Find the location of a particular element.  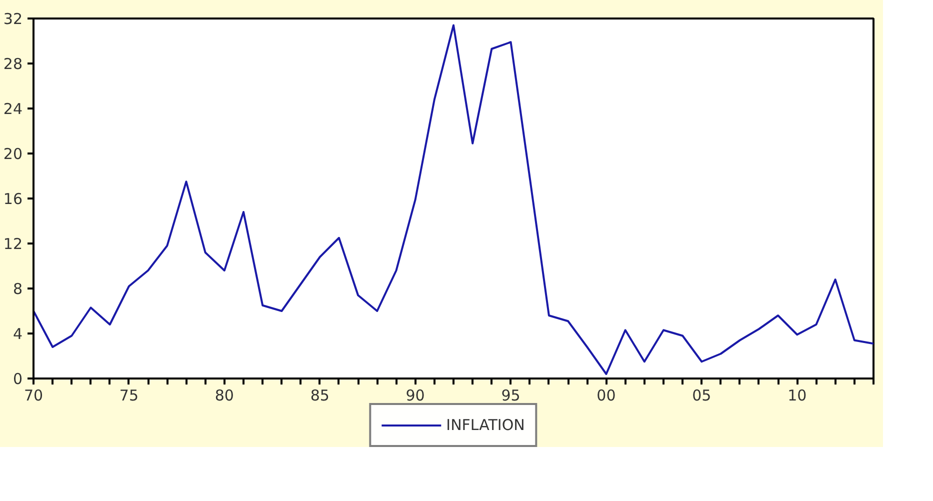

x-tick-label: 00 is located at coordinates (606, 395).